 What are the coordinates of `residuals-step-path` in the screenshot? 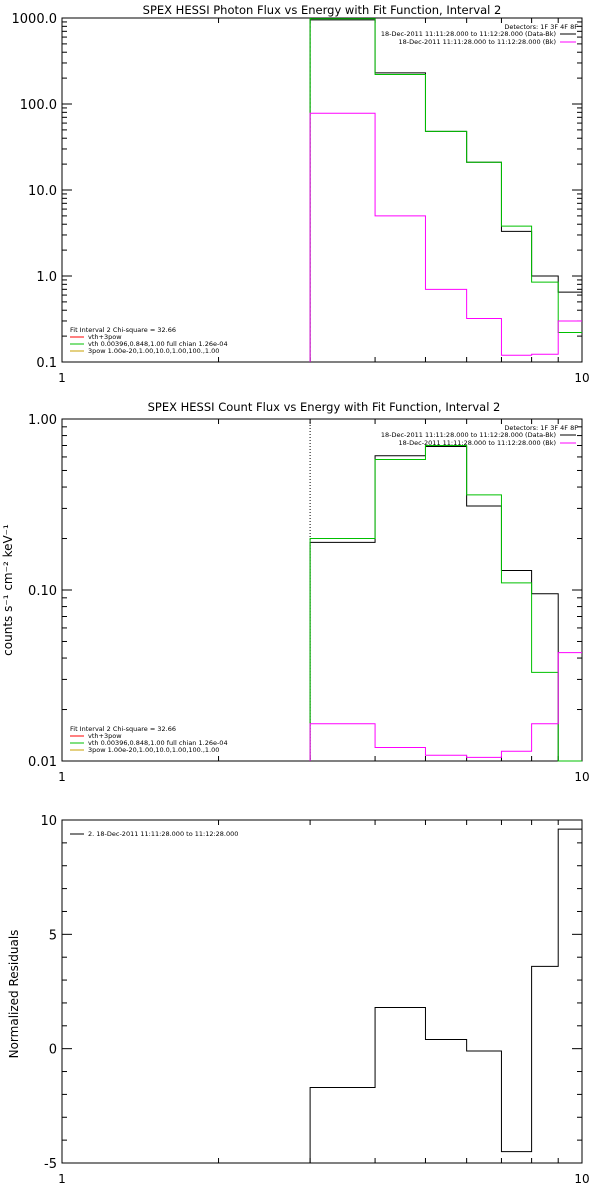 It's located at (445, 995).